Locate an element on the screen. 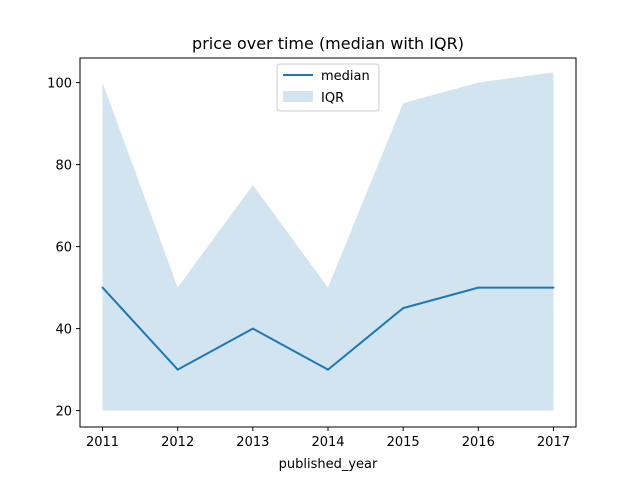 The height and width of the screenshot is (480, 640). x-tick-label: 2013 is located at coordinates (252, 442).